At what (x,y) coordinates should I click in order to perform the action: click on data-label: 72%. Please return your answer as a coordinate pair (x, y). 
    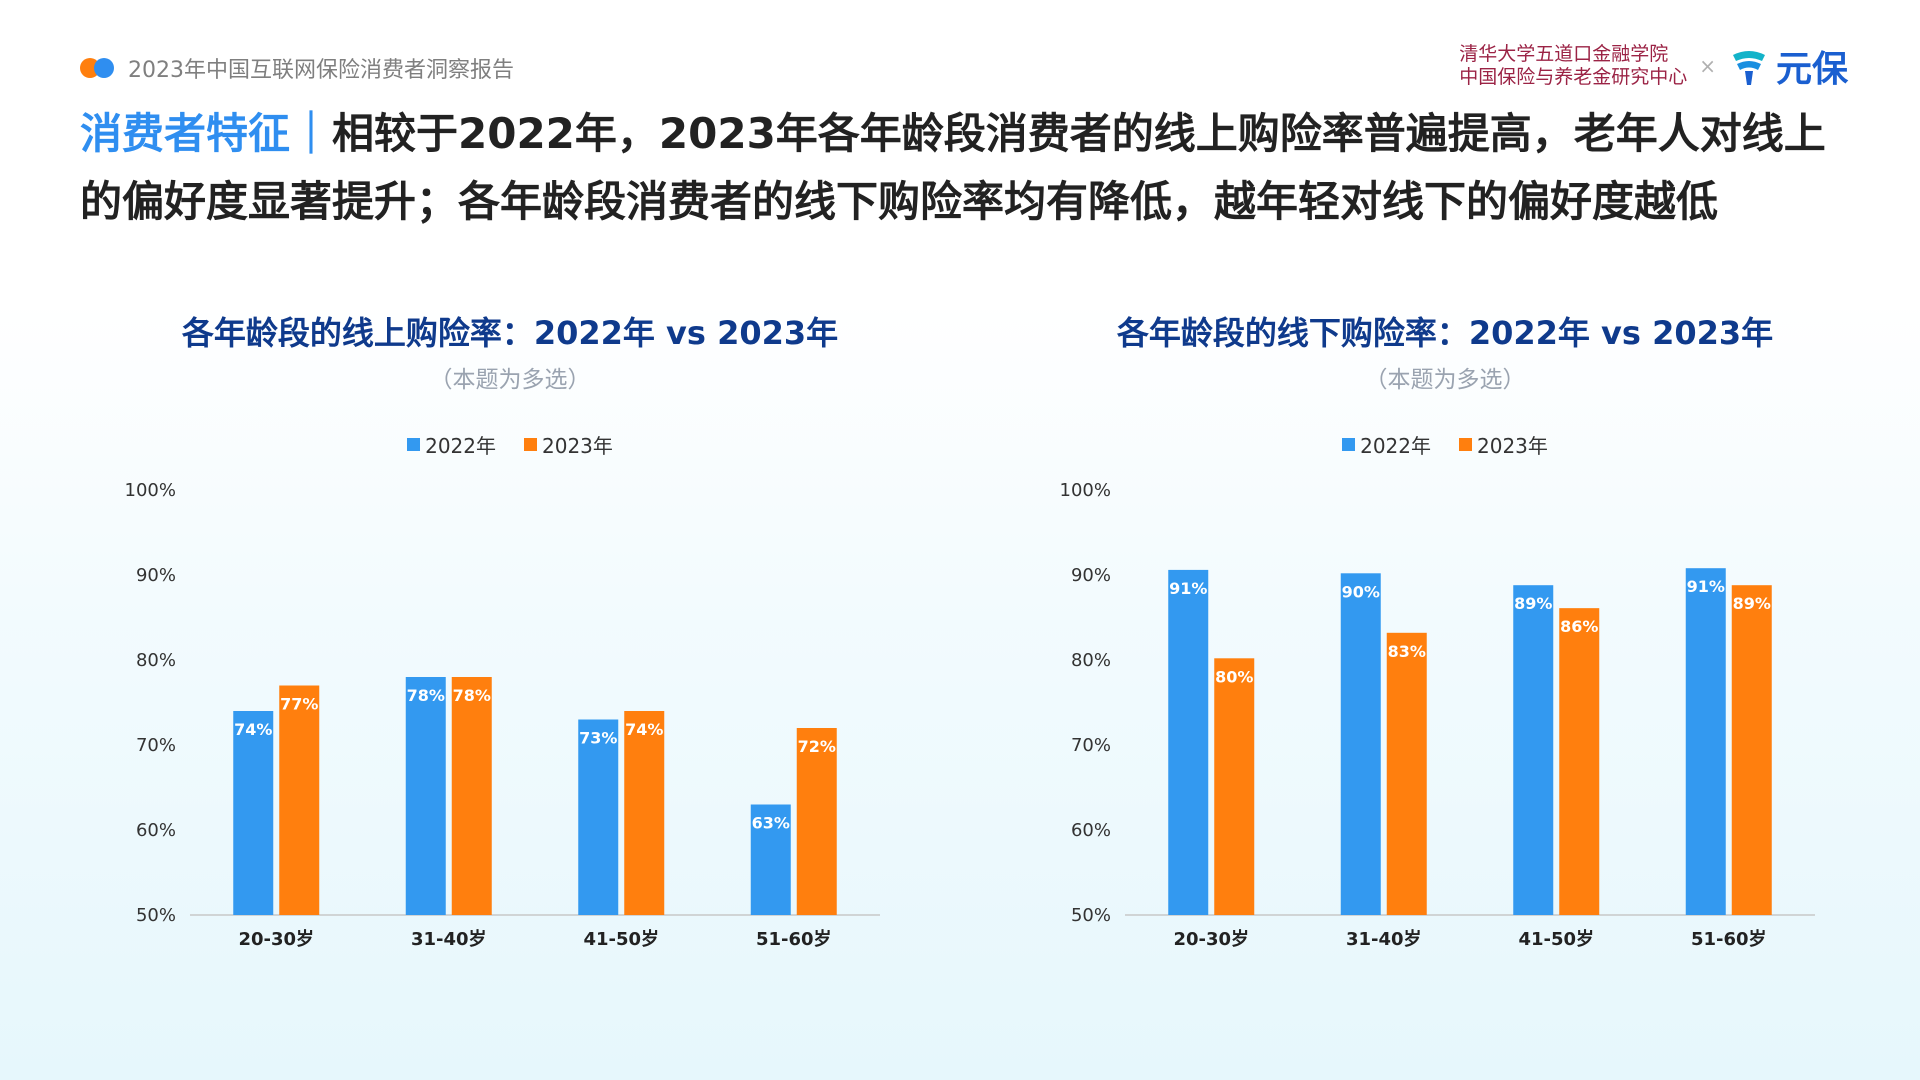
    Looking at the image, I should click on (817, 746).